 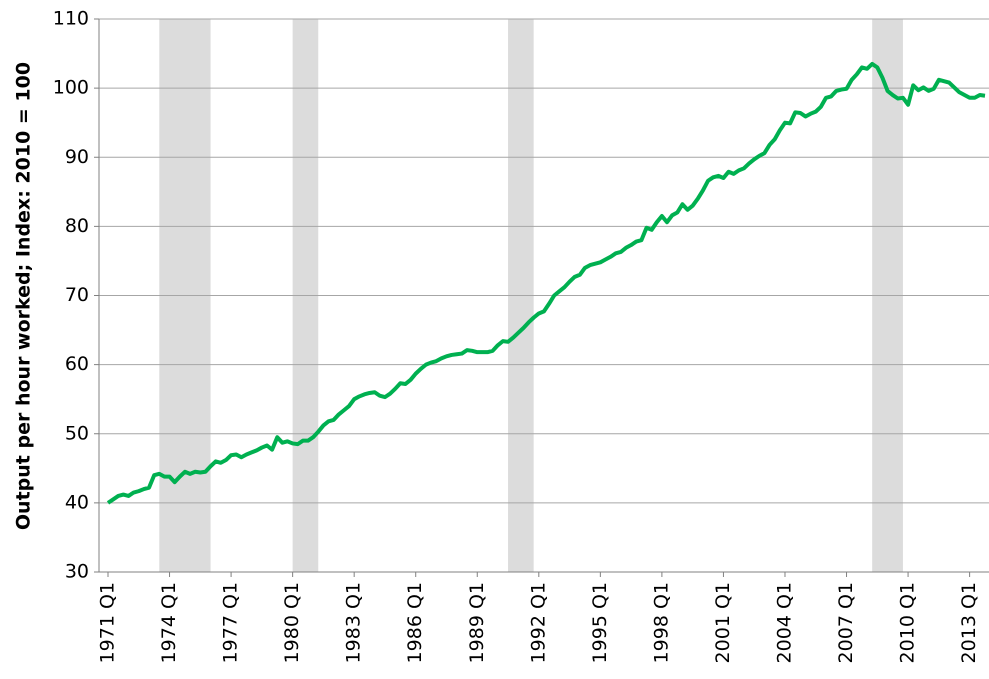 I want to click on y-tick-label: 90, so click(x=77, y=157).